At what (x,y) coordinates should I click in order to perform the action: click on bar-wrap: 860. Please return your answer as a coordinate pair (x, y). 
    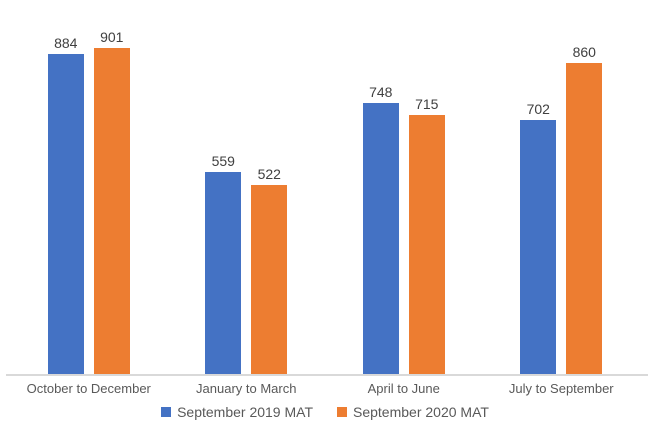
    Looking at the image, I should click on (584, 209).